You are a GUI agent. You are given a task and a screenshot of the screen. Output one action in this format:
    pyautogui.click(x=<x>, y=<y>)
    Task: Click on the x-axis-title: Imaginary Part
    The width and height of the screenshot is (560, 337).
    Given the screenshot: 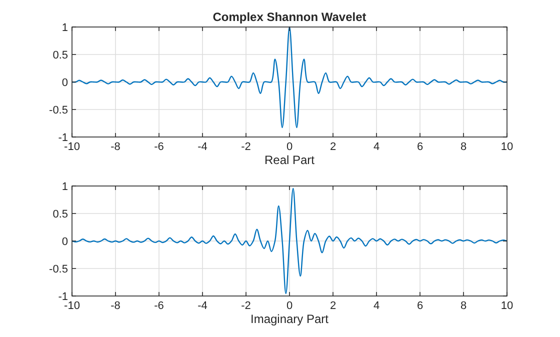 What is the action you would take?
    pyautogui.click(x=290, y=319)
    